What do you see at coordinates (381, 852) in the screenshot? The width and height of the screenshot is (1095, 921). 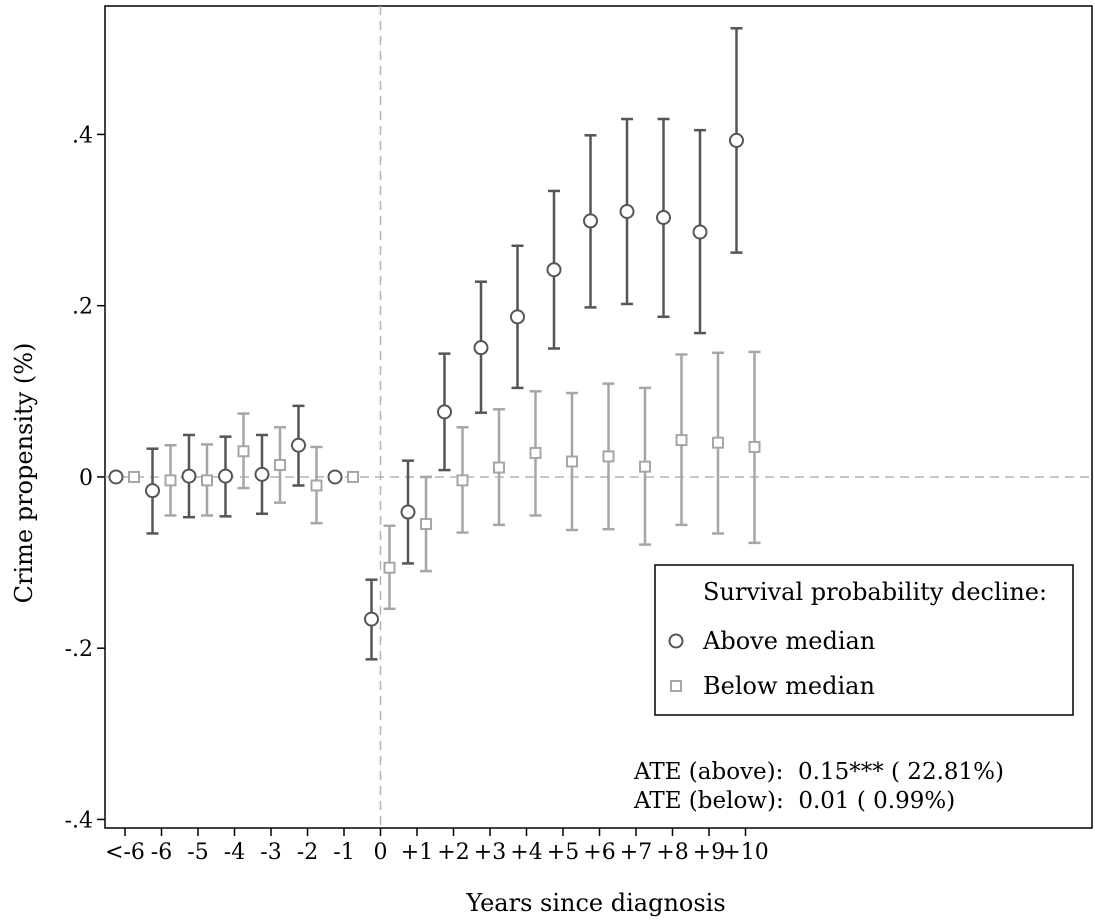 I see `x-tick-label: 0` at bounding box center [381, 852].